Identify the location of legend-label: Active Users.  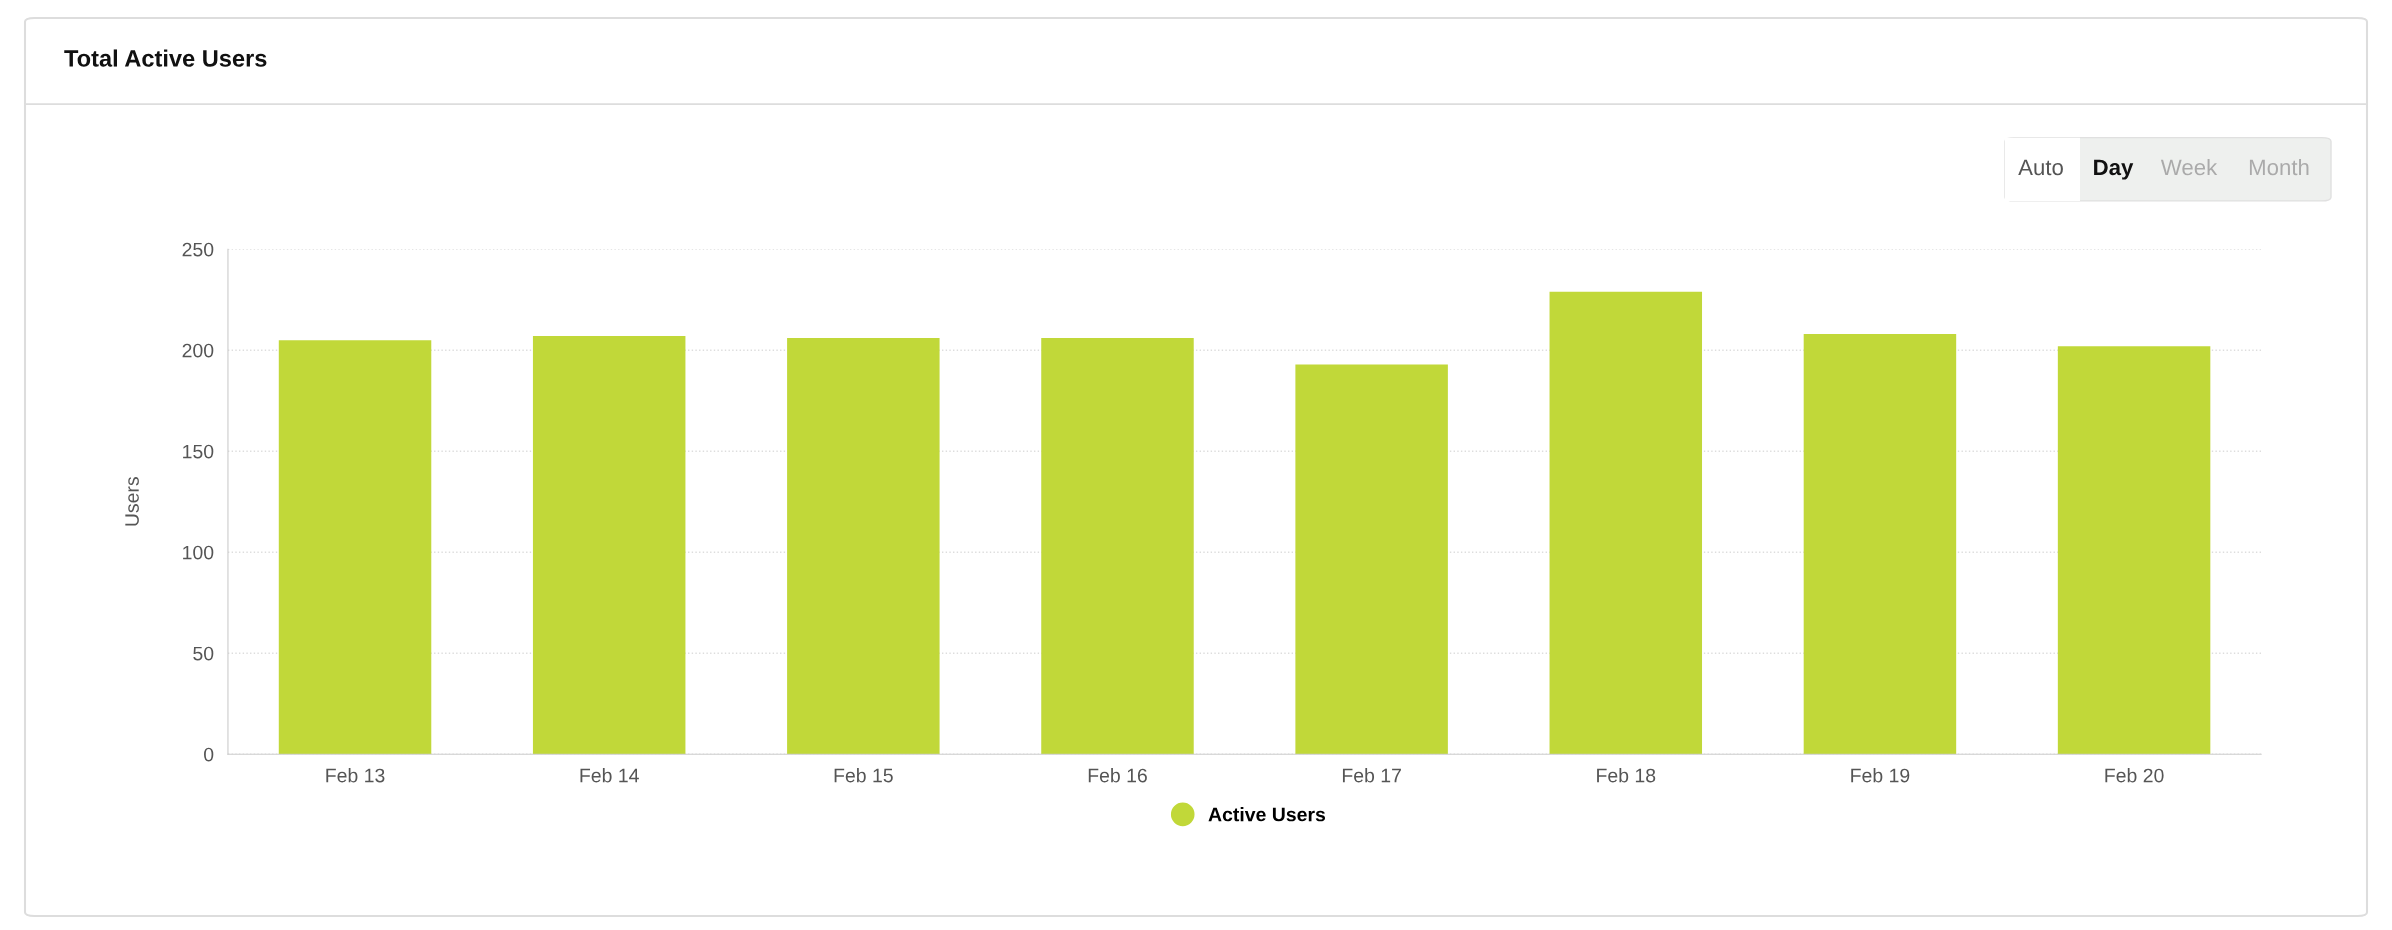
(1267, 814).